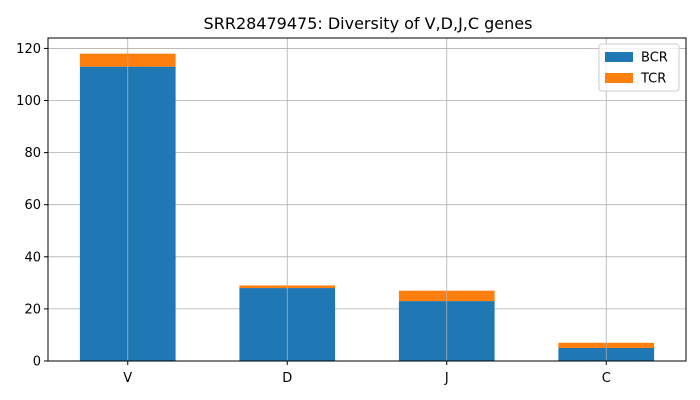 The image size is (700, 400). Describe the element at coordinates (28, 101) in the screenshot. I see `y-tick-label: 100` at that location.